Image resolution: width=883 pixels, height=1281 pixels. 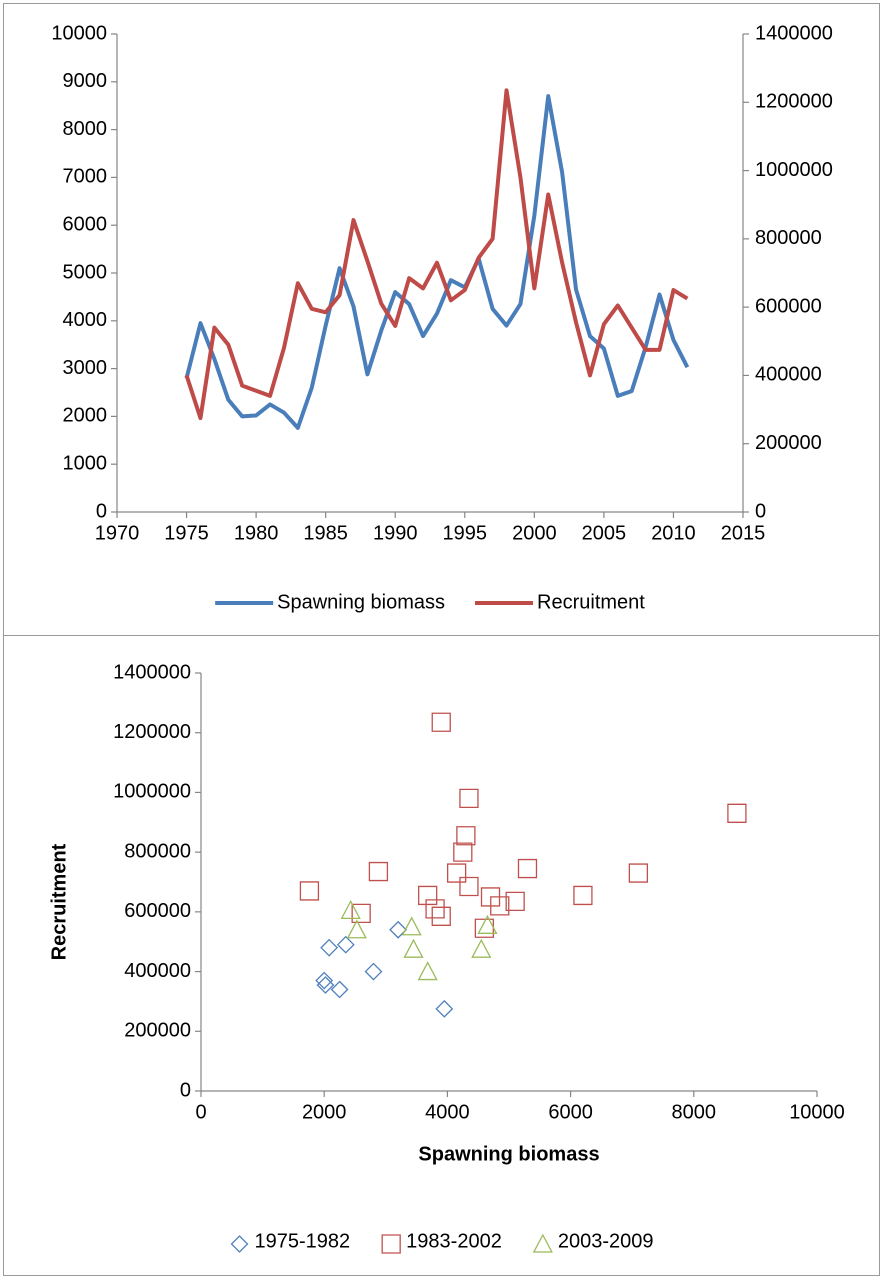 I want to click on y-tick-label: 2000, so click(x=85, y=416).